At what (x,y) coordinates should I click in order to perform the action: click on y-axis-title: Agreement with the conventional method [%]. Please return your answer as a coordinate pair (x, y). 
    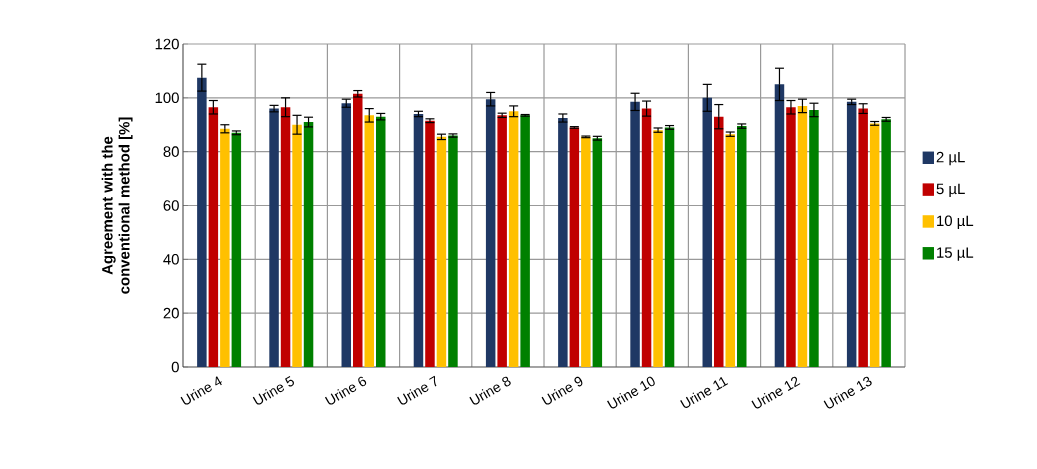
    Looking at the image, I should click on (117, 205).